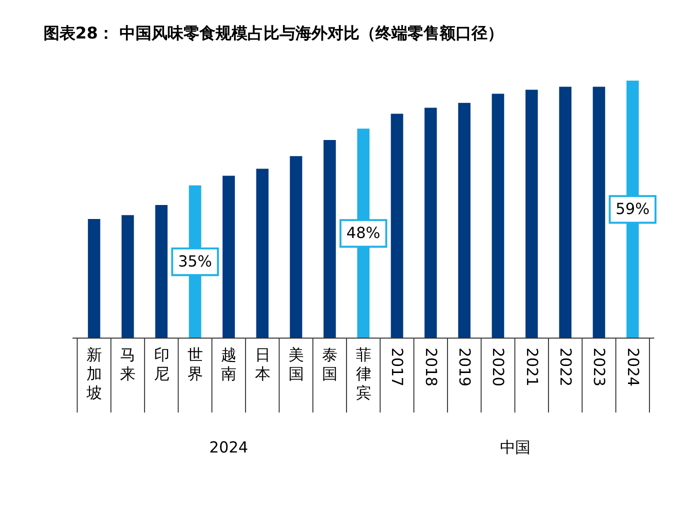 This screenshot has width=700, height=514. Describe the element at coordinates (273, 33) in the screenshot. I see `chart-title: 图表28： 中国风味零食规模占比与海外对比（终端零售额口径）` at that location.